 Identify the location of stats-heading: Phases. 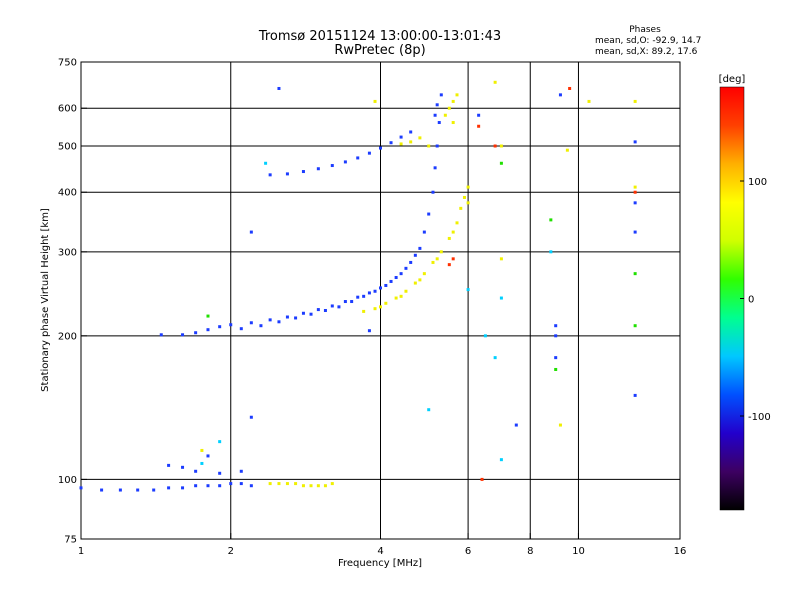
(645, 30).